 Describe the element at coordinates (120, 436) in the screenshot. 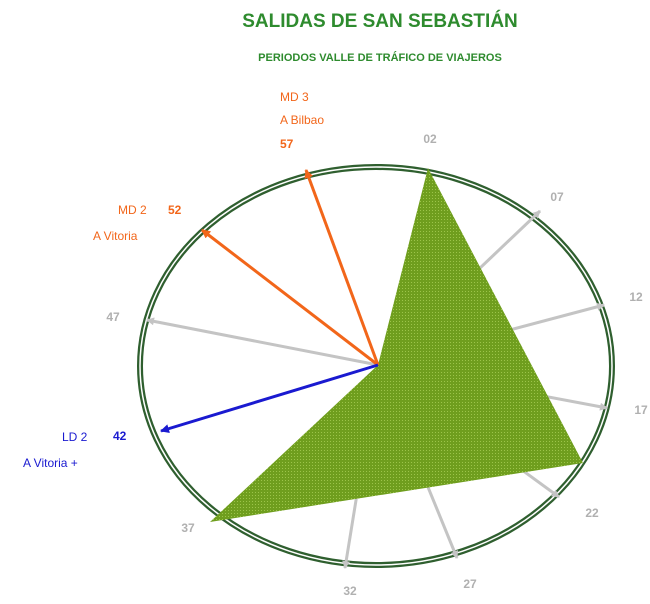

I see `train-minute: 42` at that location.